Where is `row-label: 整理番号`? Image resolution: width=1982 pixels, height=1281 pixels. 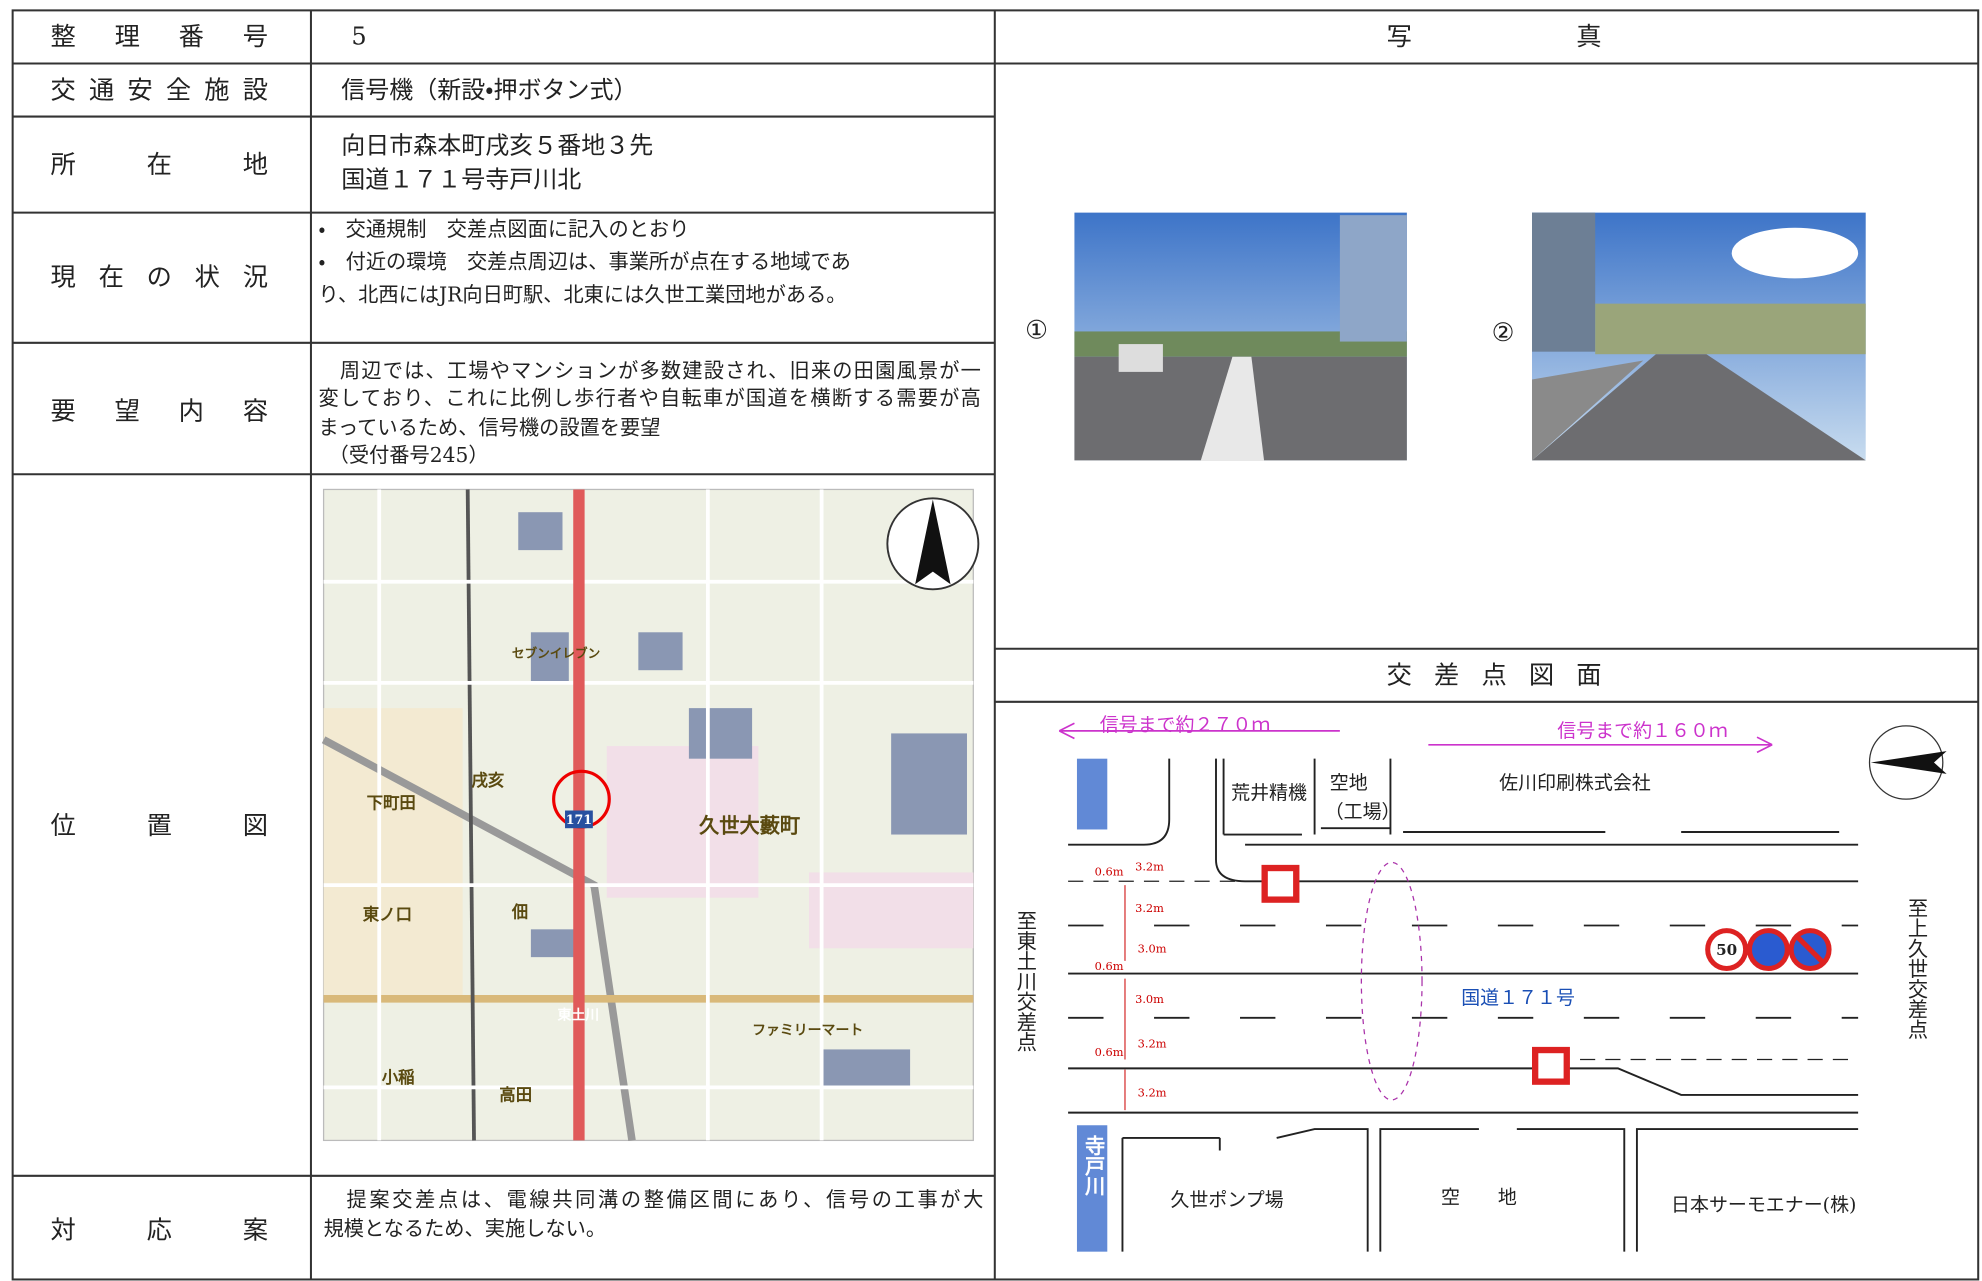 row-label: 整理番号 is located at coordinates (159, 36).